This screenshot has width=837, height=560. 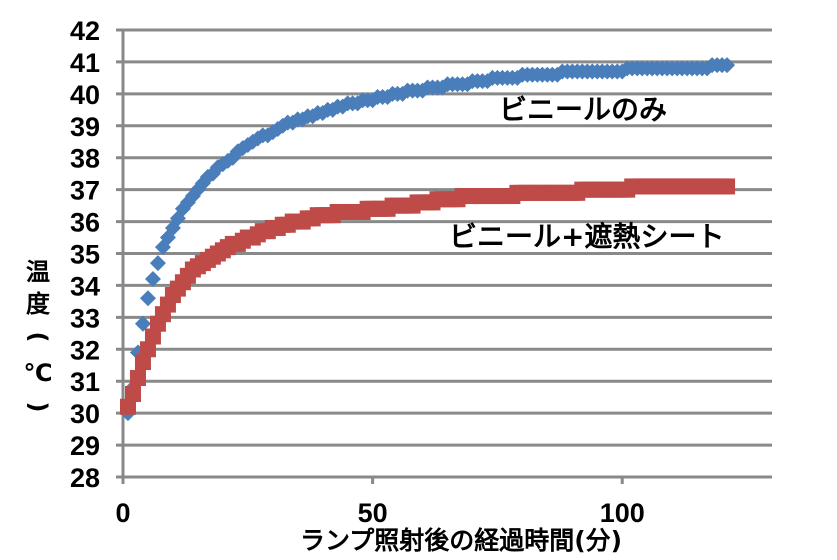 What do you see at coordinates (85, 318) in the screenshot?
I see `y-tick-label: 33` at bounding box center [85, 318].